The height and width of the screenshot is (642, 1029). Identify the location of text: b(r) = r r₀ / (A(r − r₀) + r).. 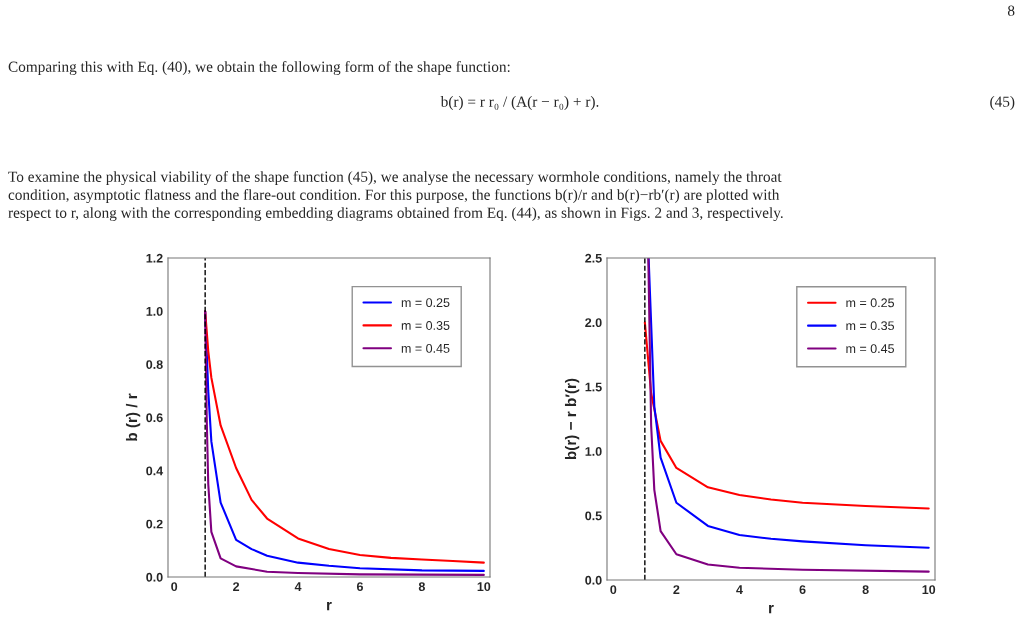
(519, 103).